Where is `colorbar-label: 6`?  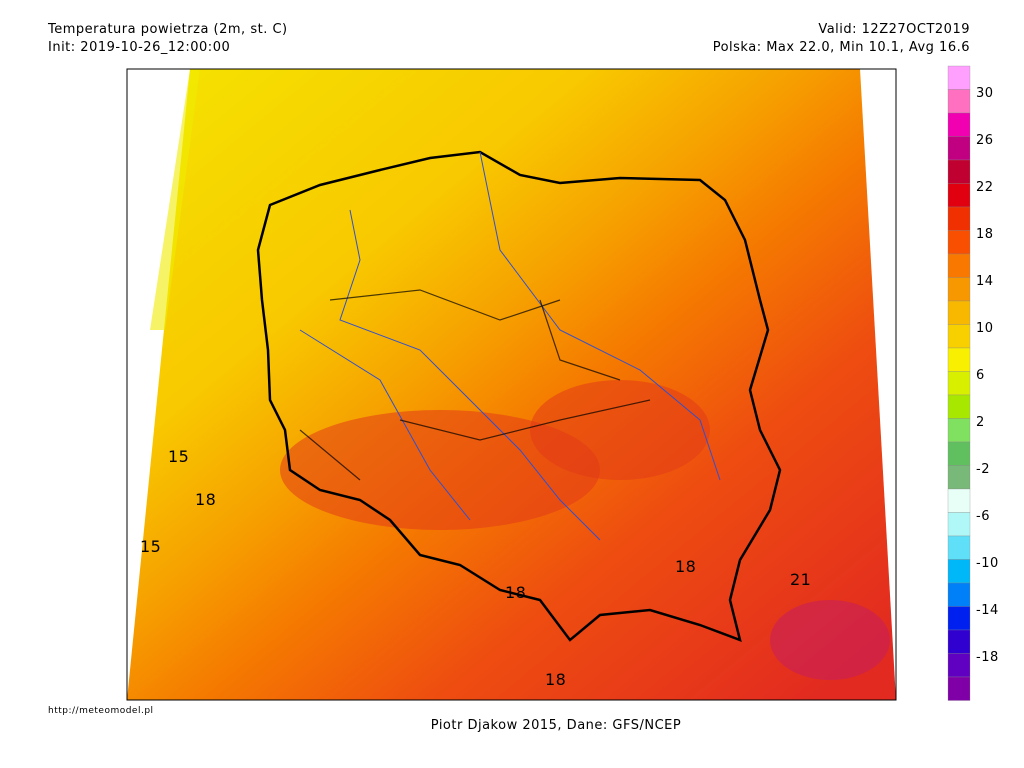
colorbar-label: 6 is located at coordinates (980, 375).